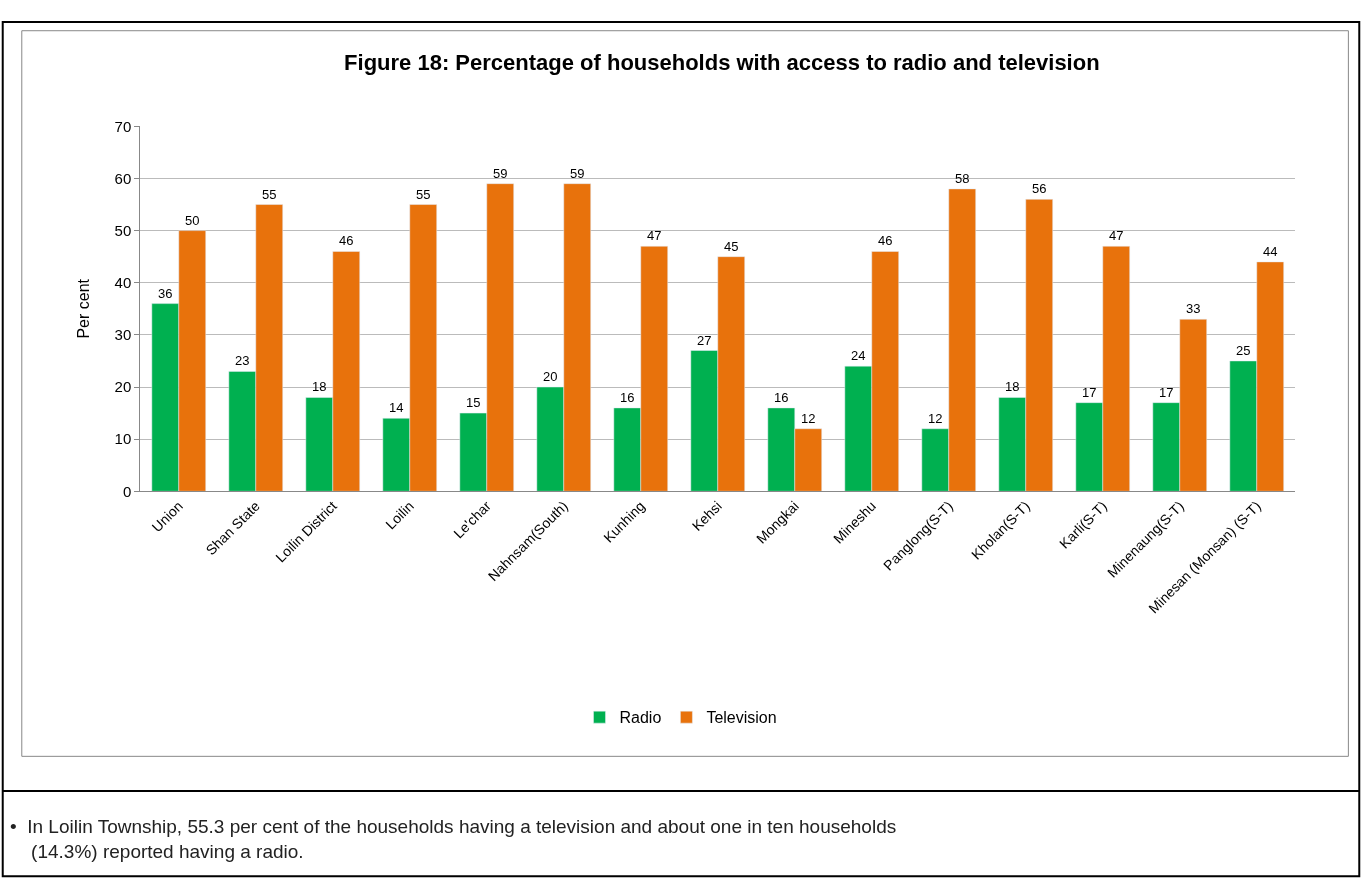  What do you see at coordinates (123, 178) in the screenshot?
I see `y-tick-label: 60` at bounding box center [123, 178].